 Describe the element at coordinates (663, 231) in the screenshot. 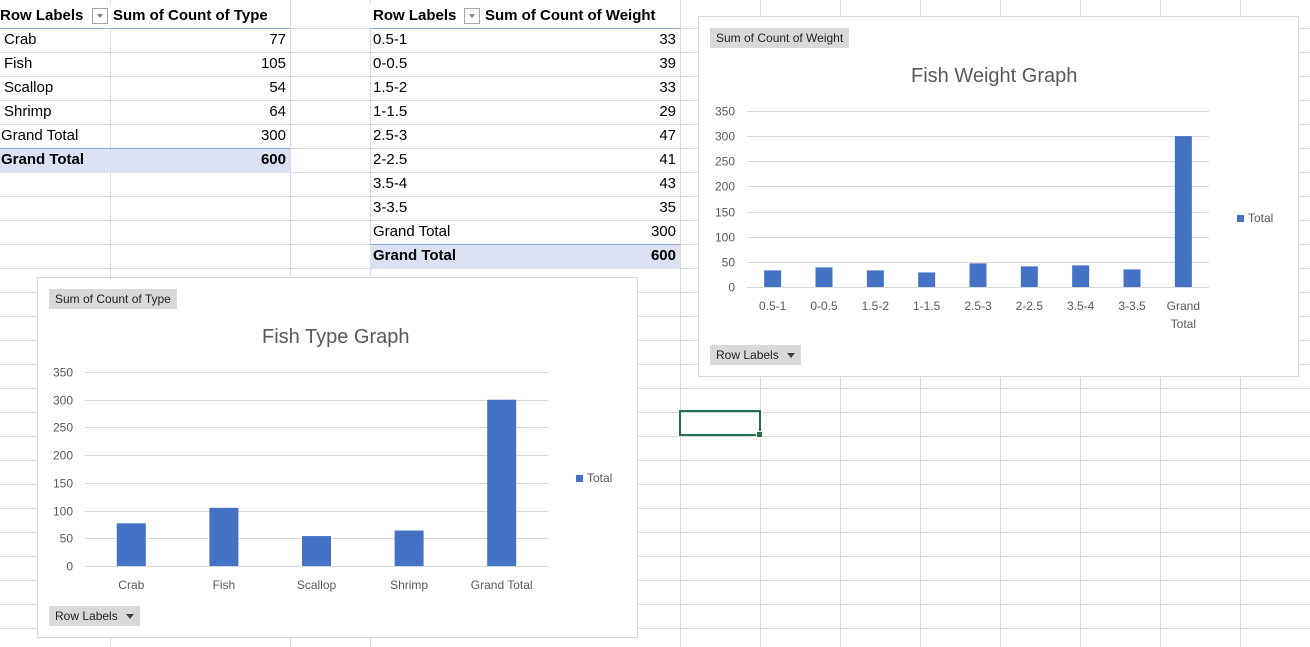

I see `pivot-weight-inner-total-value: 300` at that location.